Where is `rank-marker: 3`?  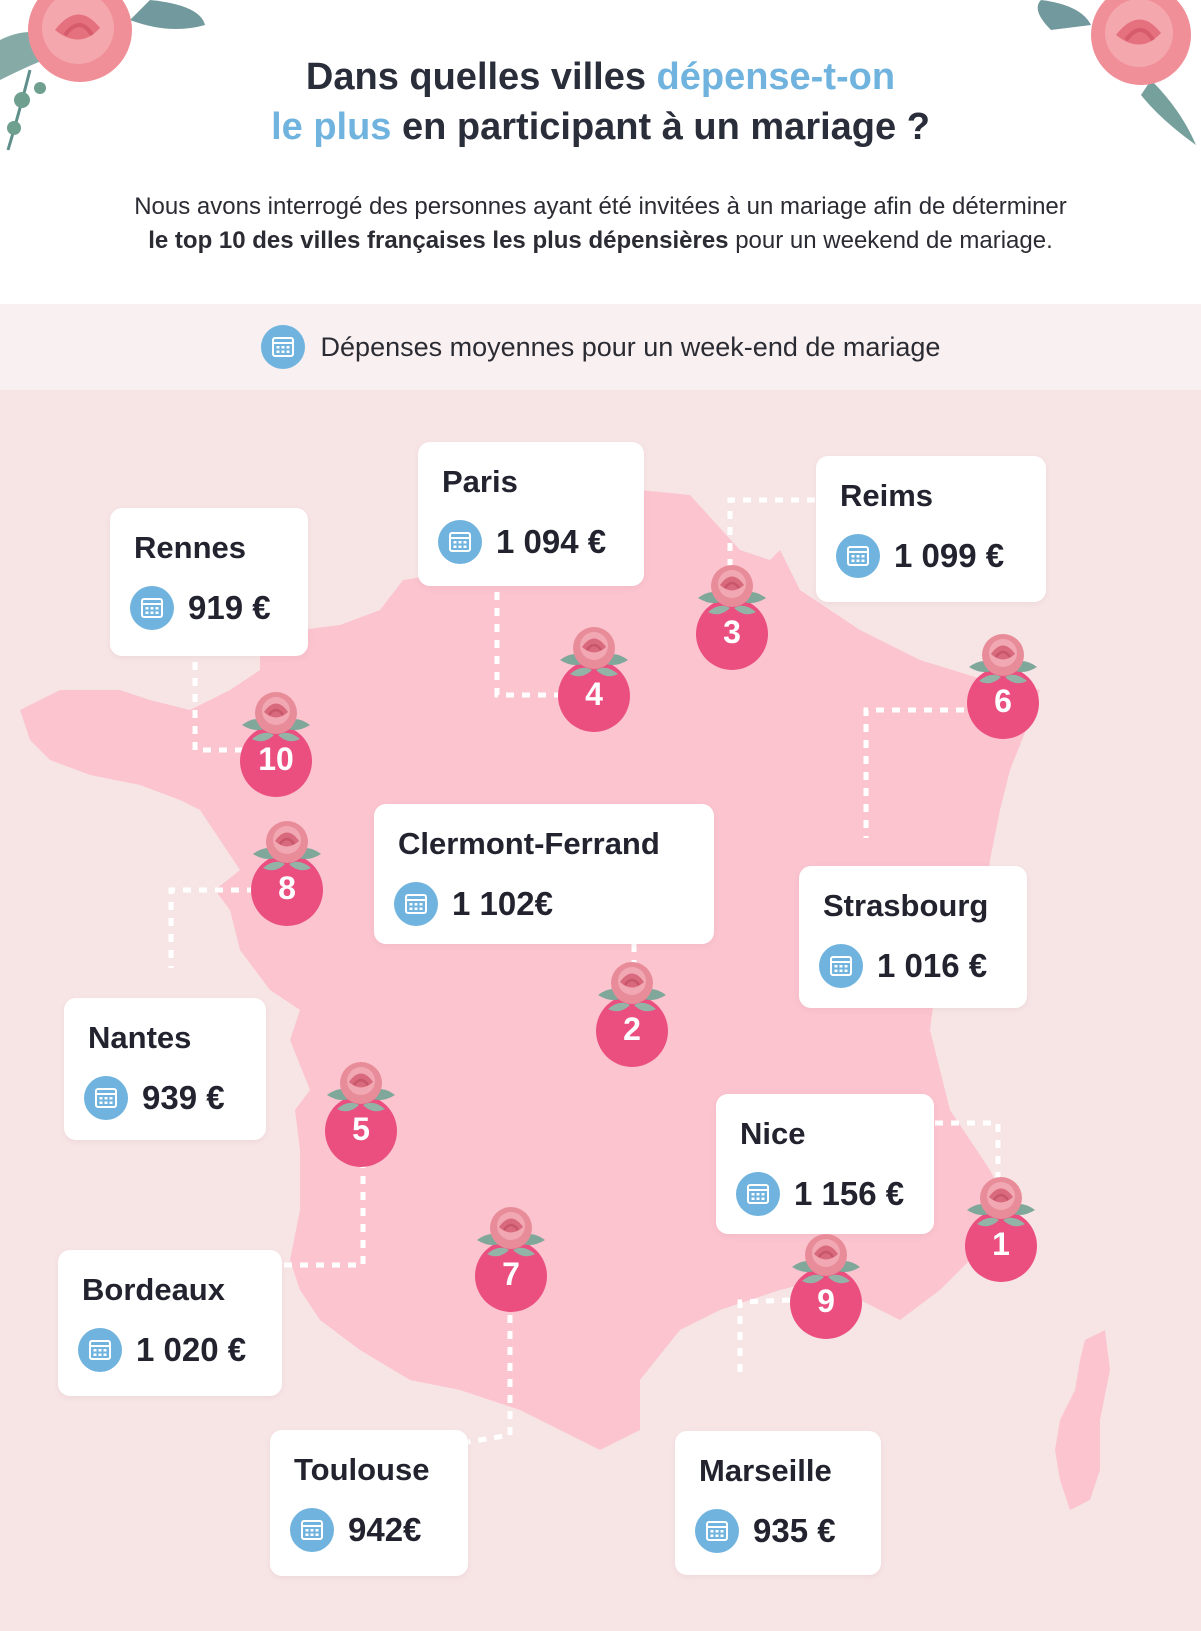
rank-marker: 3 is located at coordinates (732, 634).